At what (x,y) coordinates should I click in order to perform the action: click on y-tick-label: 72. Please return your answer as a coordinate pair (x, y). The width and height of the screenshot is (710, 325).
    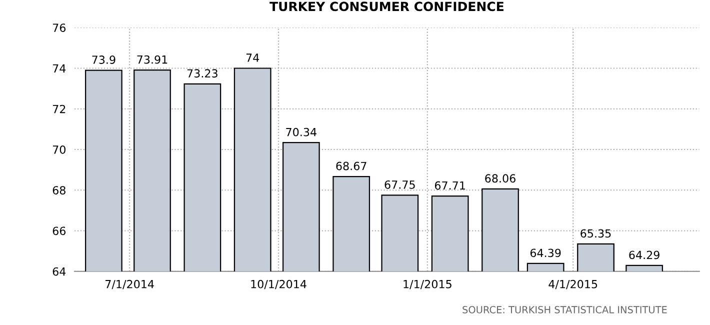
    Looking at the image, I should click on (59, 109).